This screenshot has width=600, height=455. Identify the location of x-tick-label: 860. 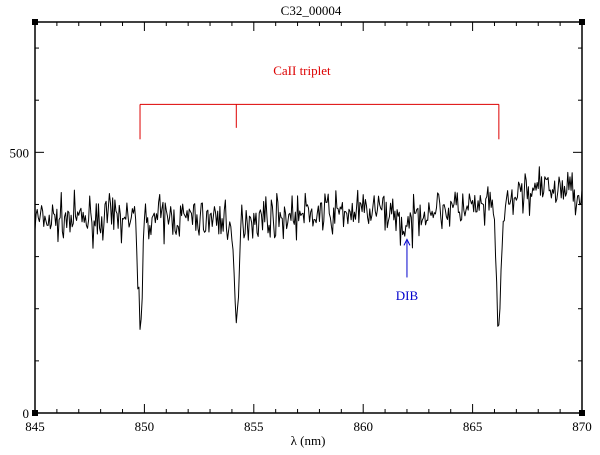
(363, 426).